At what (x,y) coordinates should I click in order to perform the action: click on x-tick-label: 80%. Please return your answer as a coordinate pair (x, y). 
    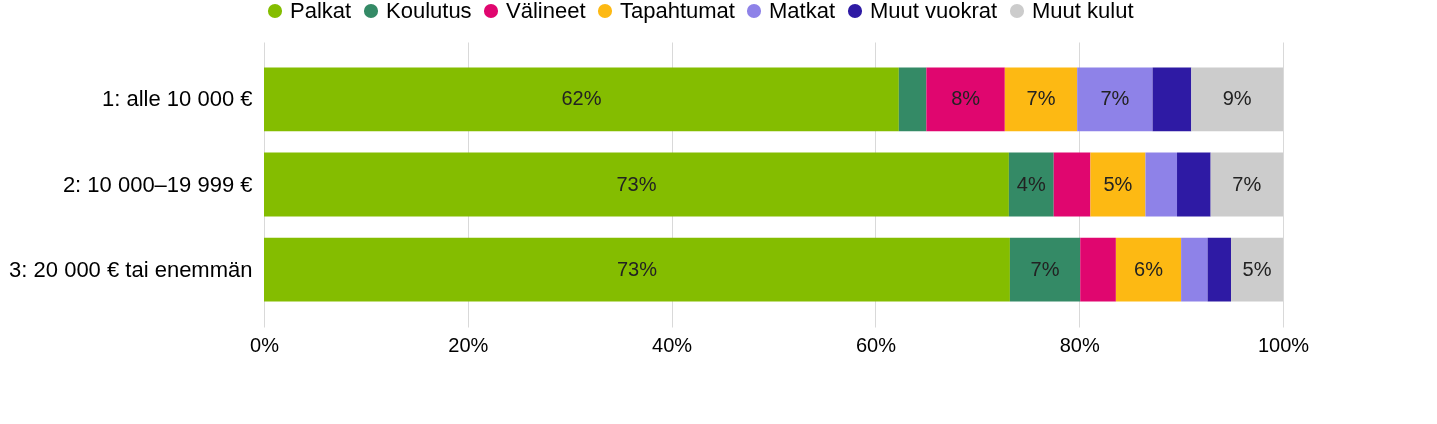
    Looking at the image, I should click on (1079, 344).